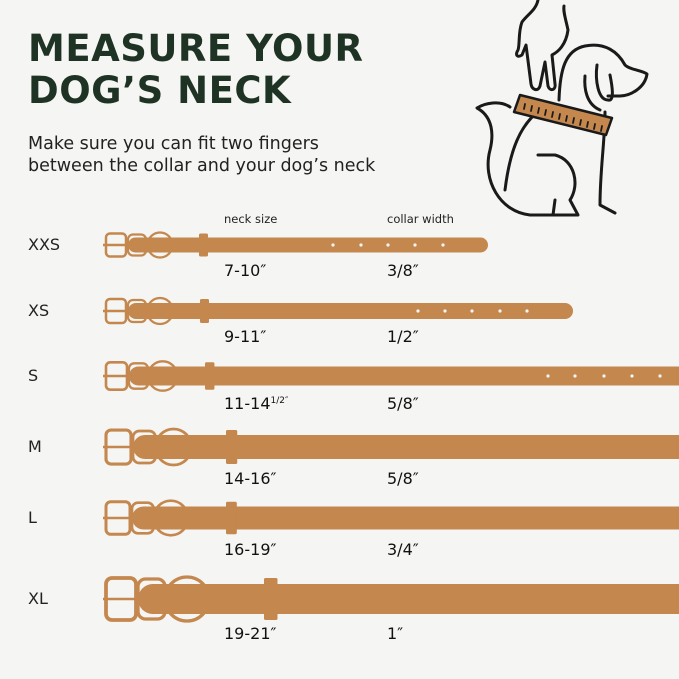 The height and width of the screenshot is (679, 679). I want to click on neck-size-value: 7-10″, so click(245, 270).